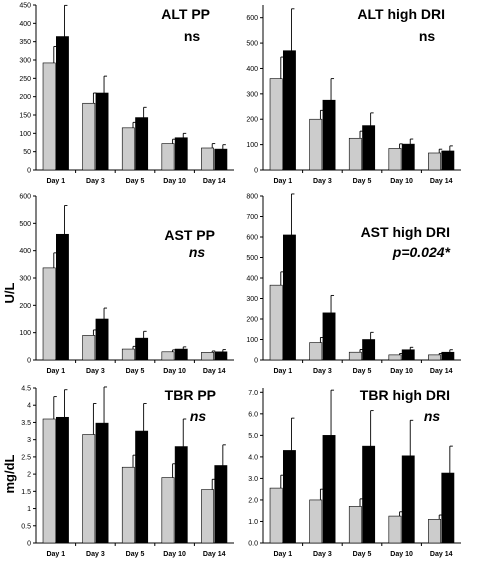  Describe the element at coordinates (256, 361) in the screenshot. I see `chart-4-y-tick-label: 0` at that location.